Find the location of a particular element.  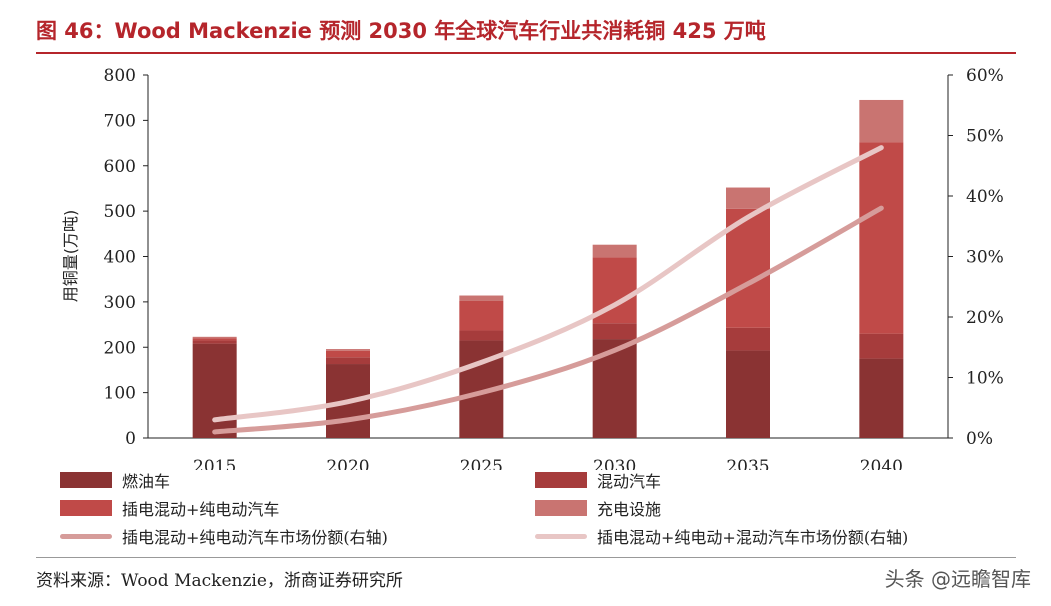

y2-tick-label: 60% is located at coordinates (985, 76).